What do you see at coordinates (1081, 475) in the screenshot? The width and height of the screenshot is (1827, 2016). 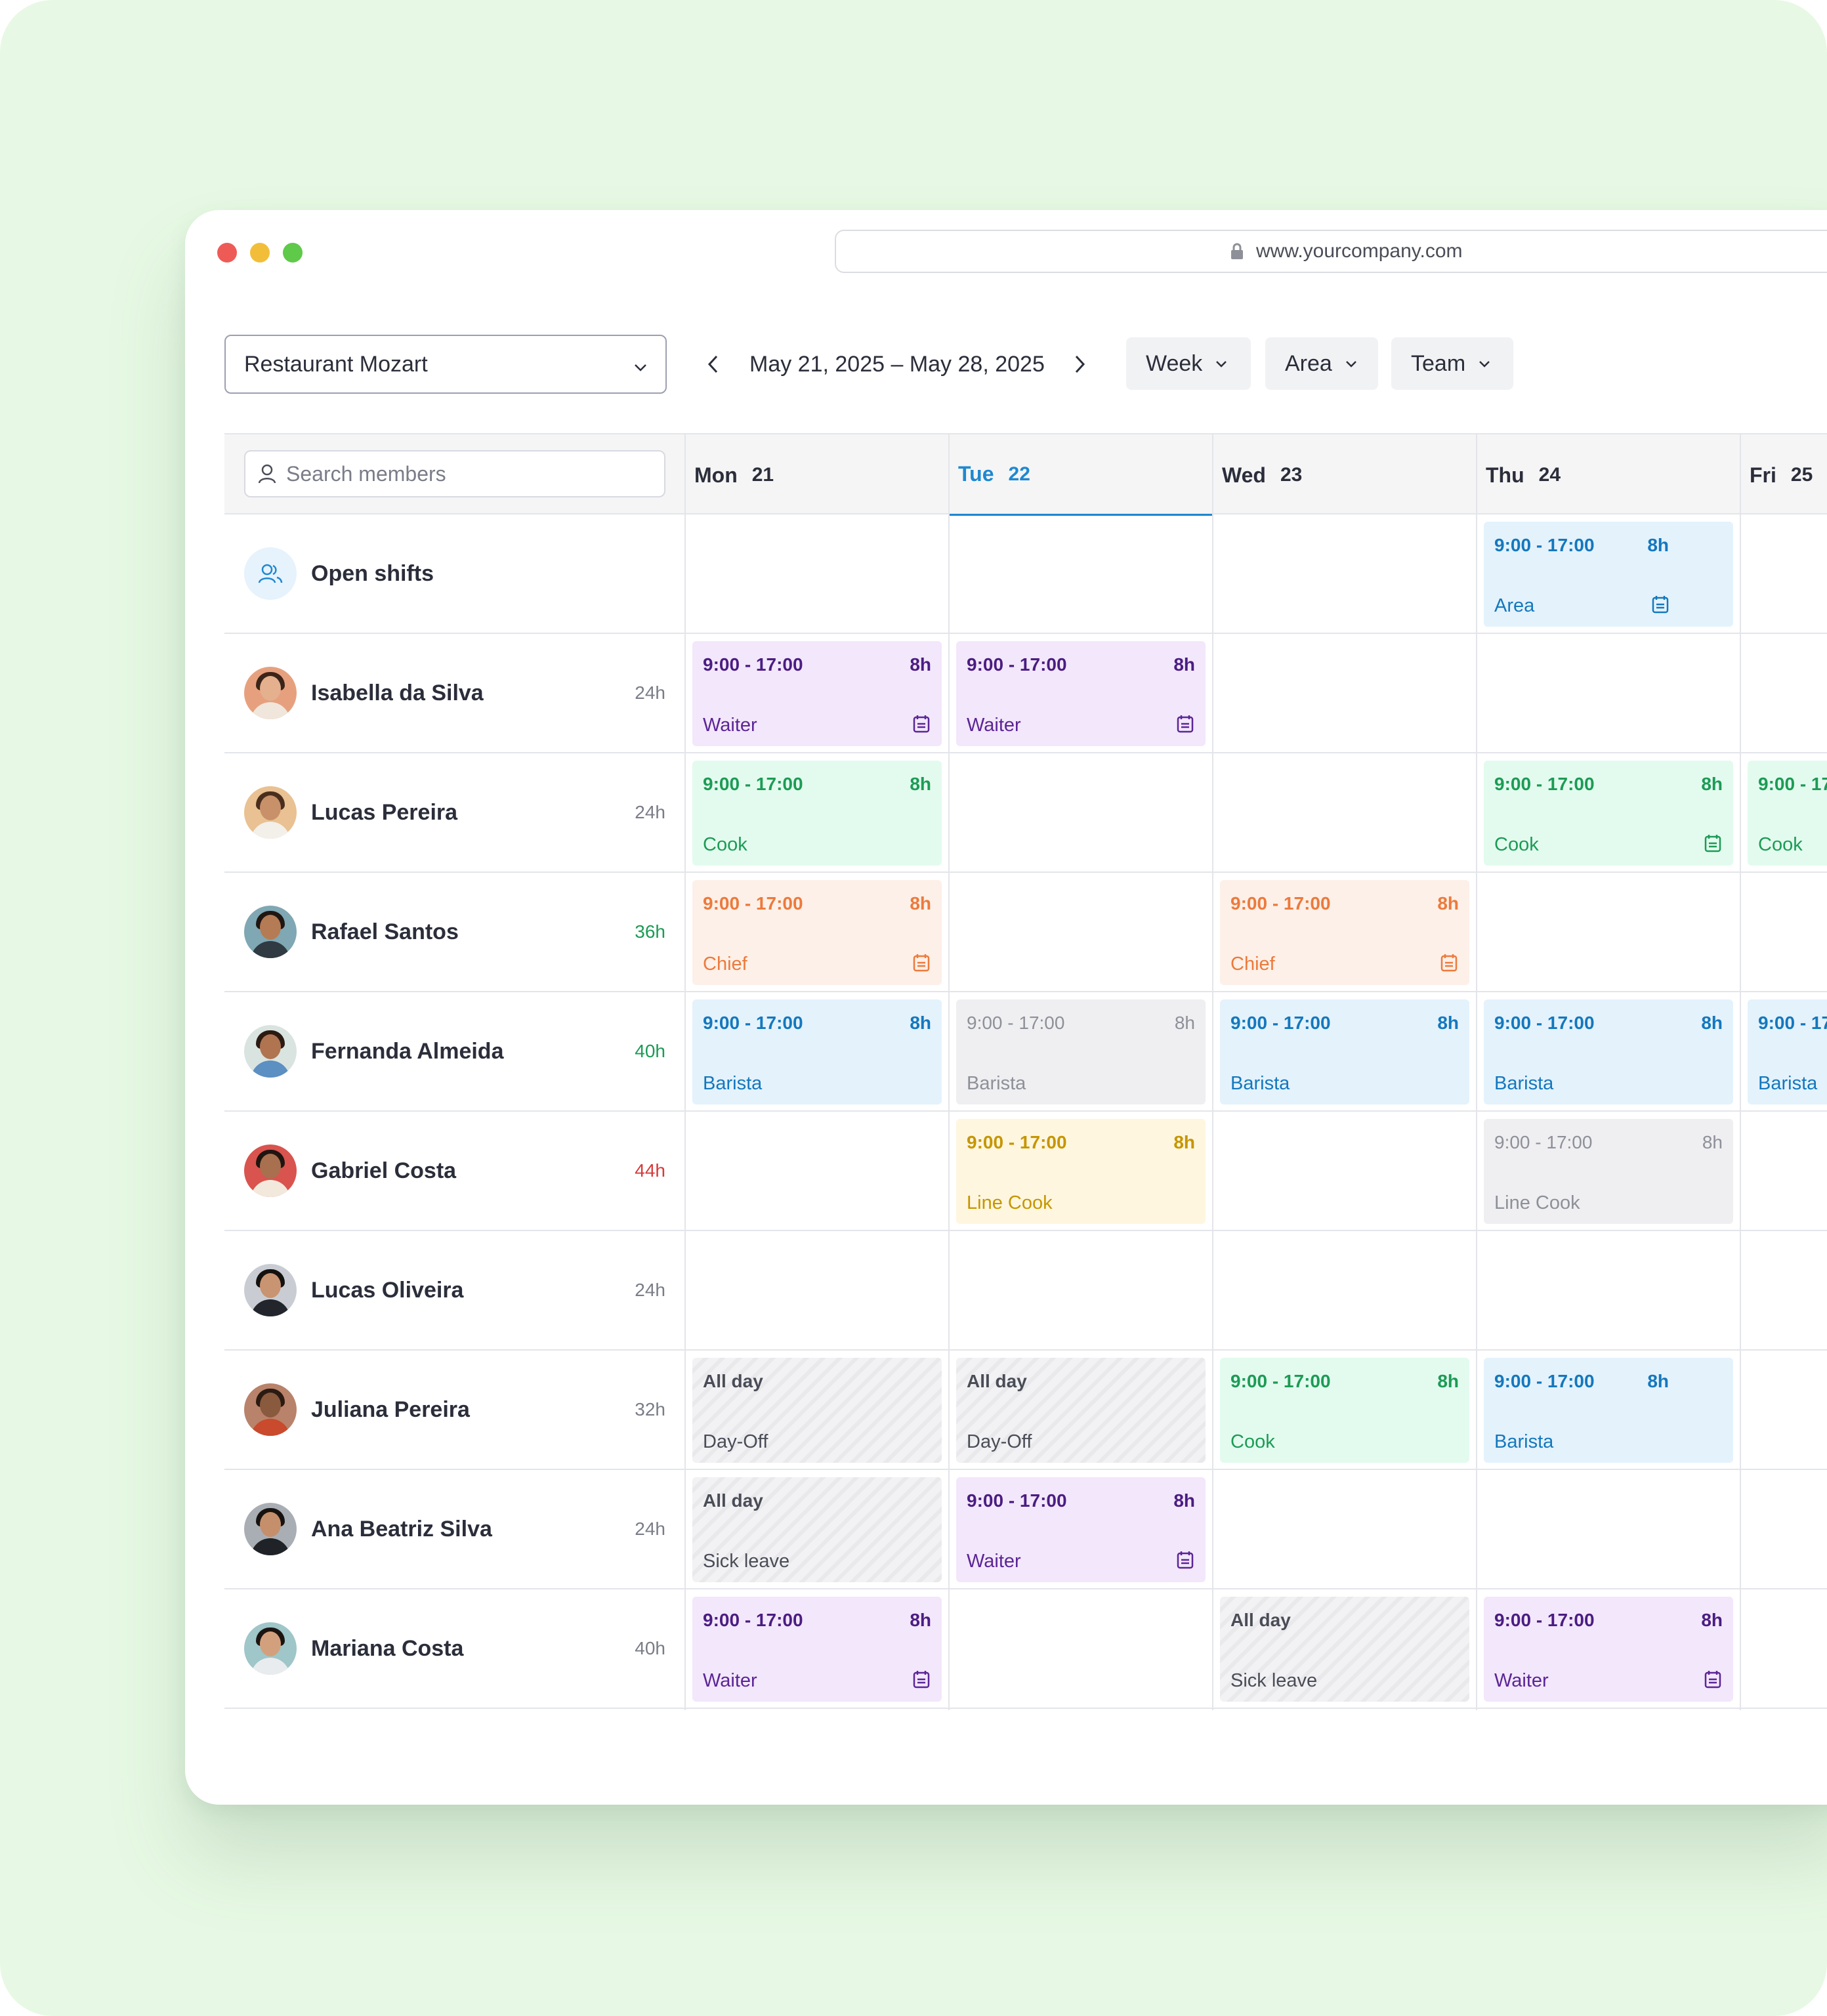 I see `day-header-tue: Tue 22` at bounding box center [1081, 475].